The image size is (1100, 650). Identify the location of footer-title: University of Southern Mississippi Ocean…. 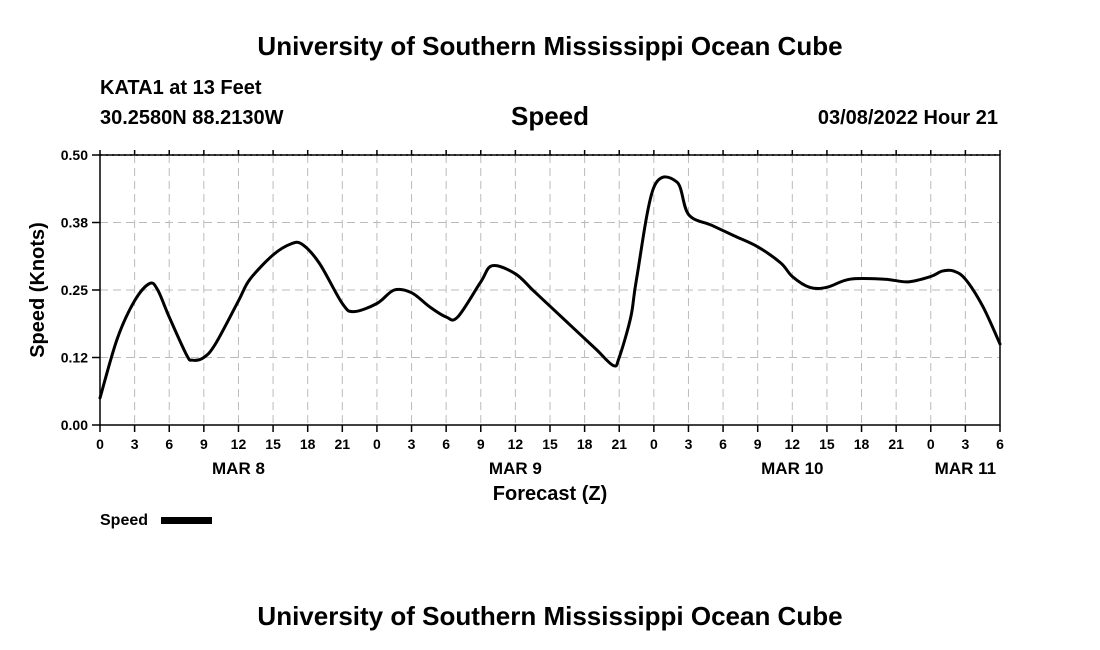
(549, 616).